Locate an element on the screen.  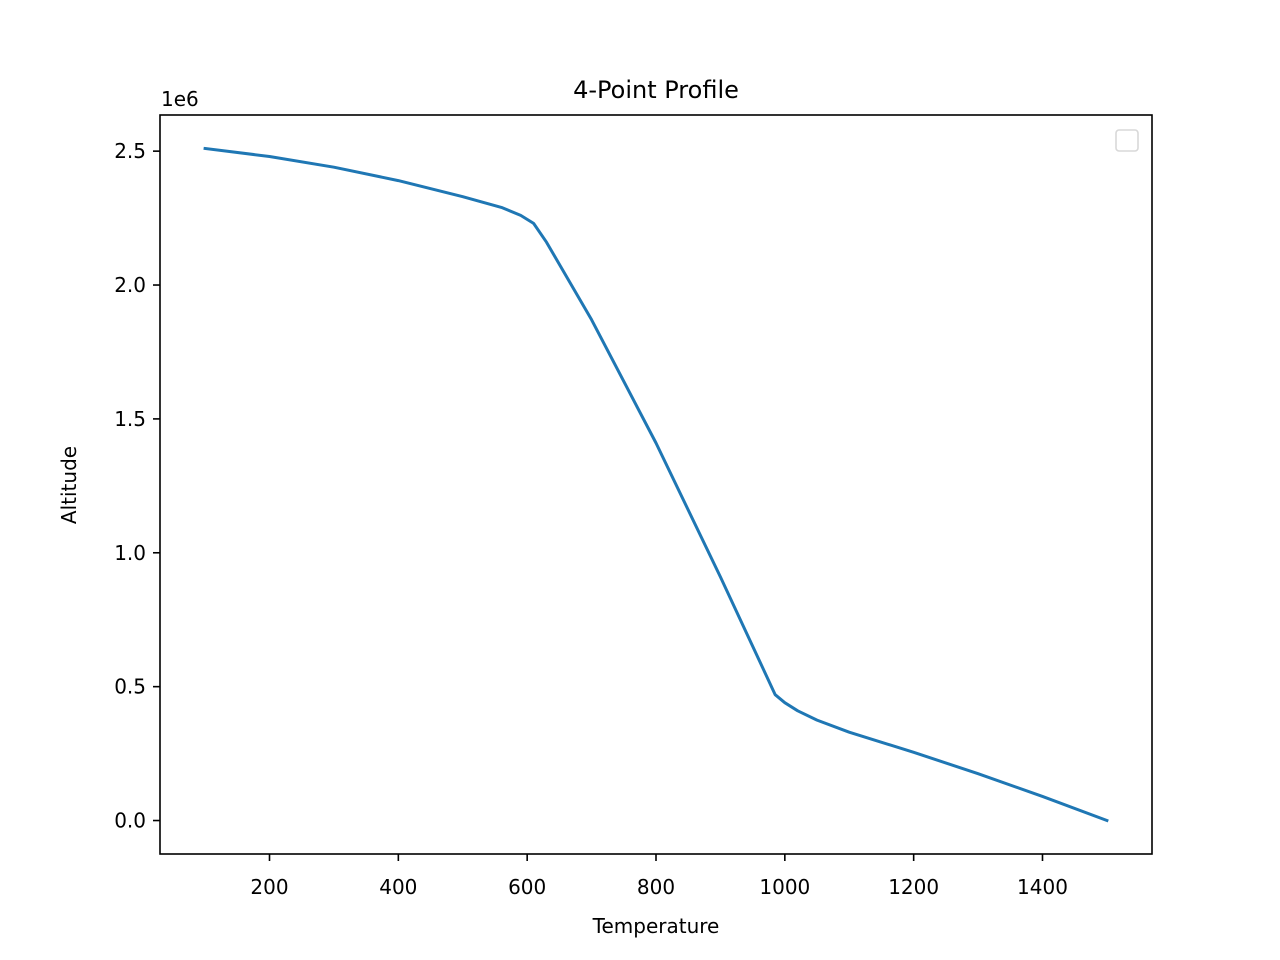
y-tick-label: 2.5 is located at coordinates (130, 151).